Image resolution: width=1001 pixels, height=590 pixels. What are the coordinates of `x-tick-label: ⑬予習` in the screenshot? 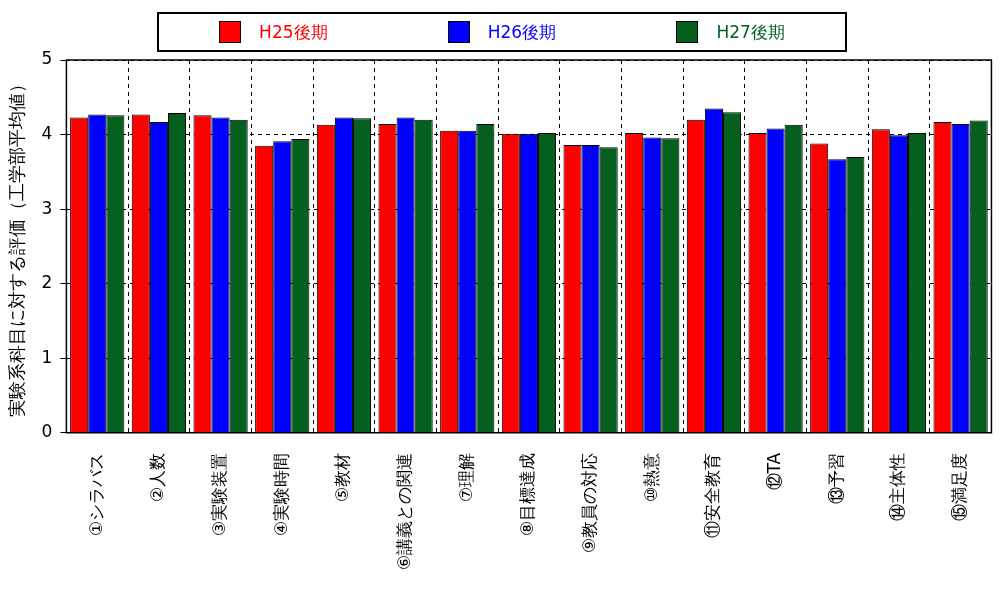 It's located at (835, 478).